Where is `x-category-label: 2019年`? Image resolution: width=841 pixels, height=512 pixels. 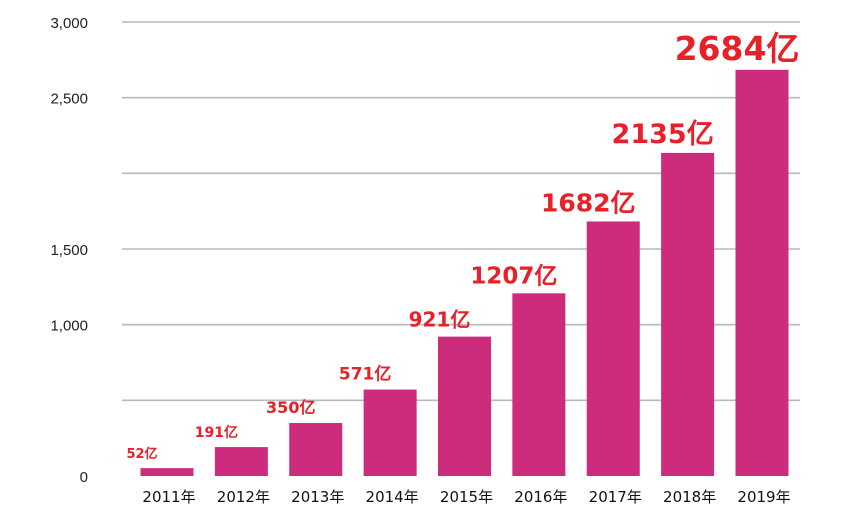 x-category-label: 2019年 is located at coordinates (763, 497).